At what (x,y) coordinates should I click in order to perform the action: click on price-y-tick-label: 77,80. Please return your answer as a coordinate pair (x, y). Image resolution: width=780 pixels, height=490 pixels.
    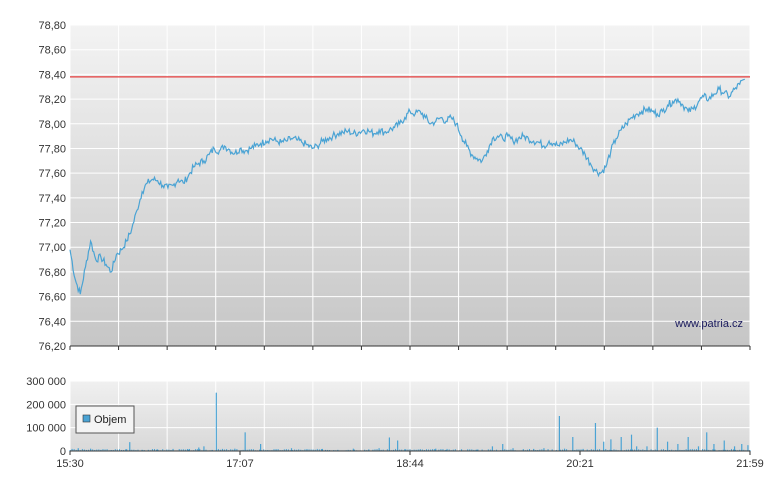
    Looking at the image, I should click on (52, 149).